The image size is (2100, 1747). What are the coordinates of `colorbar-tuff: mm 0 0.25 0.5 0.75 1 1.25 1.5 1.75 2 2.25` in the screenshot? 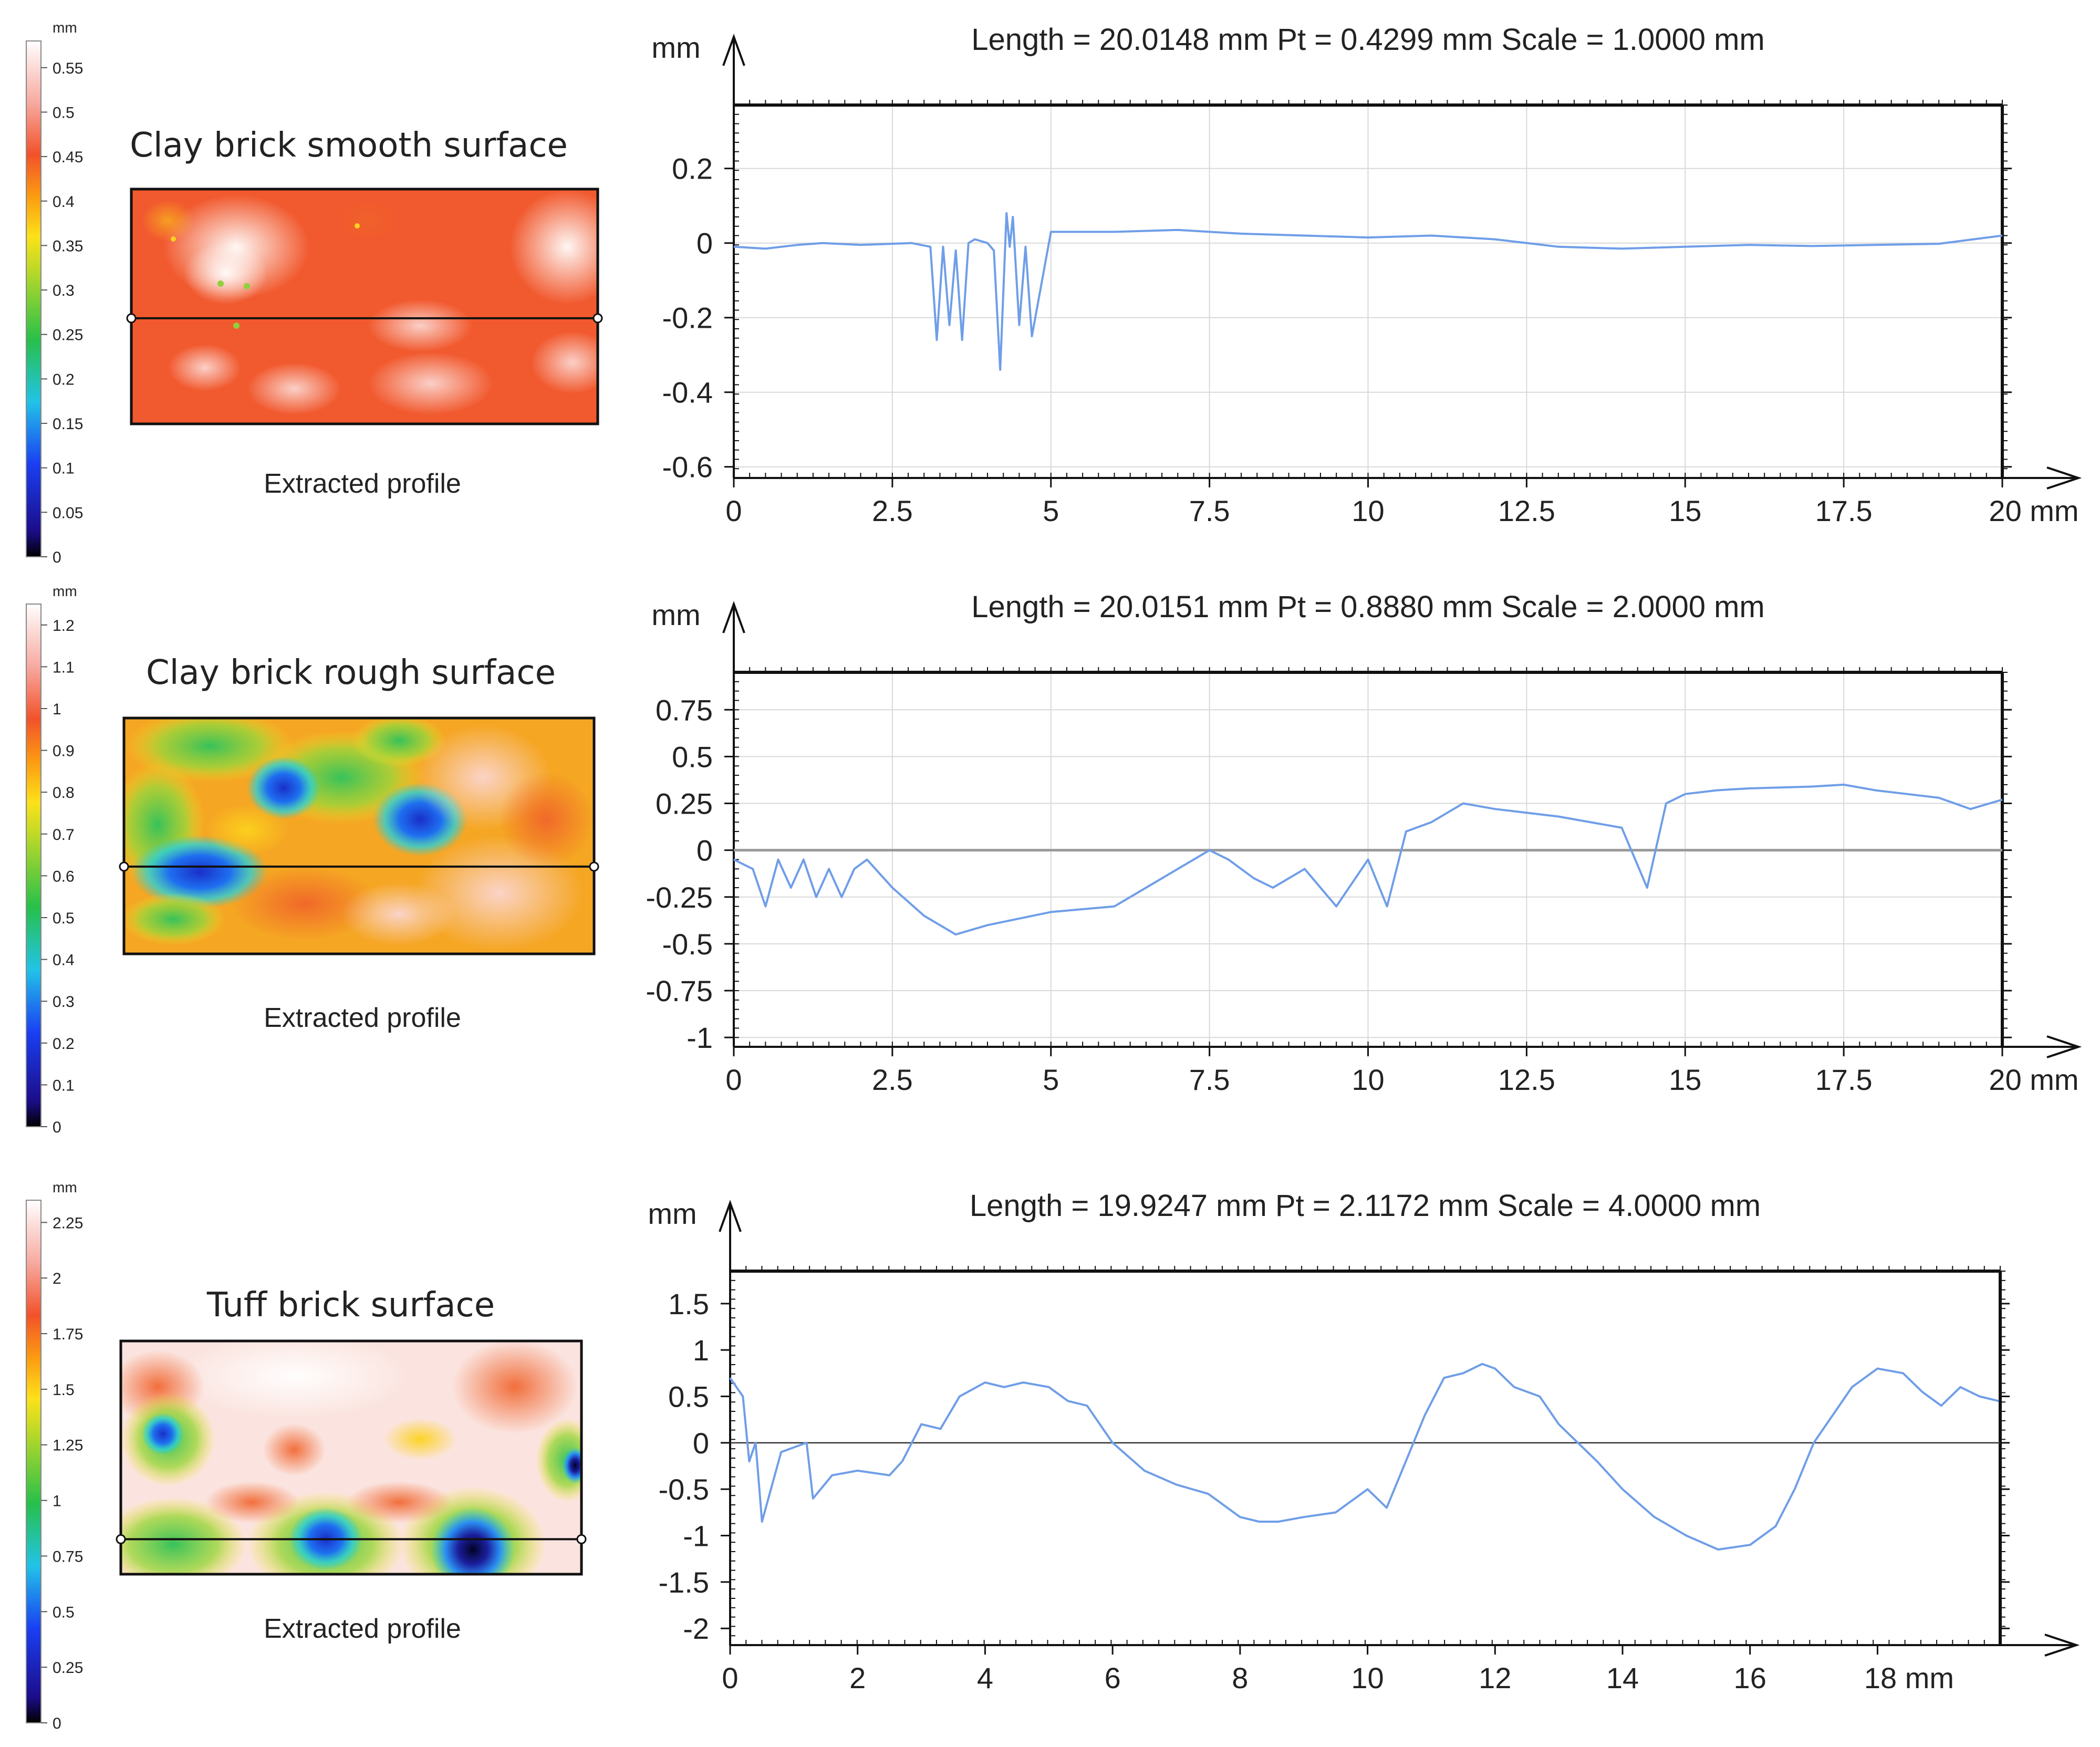 It's located at (54, 1456).